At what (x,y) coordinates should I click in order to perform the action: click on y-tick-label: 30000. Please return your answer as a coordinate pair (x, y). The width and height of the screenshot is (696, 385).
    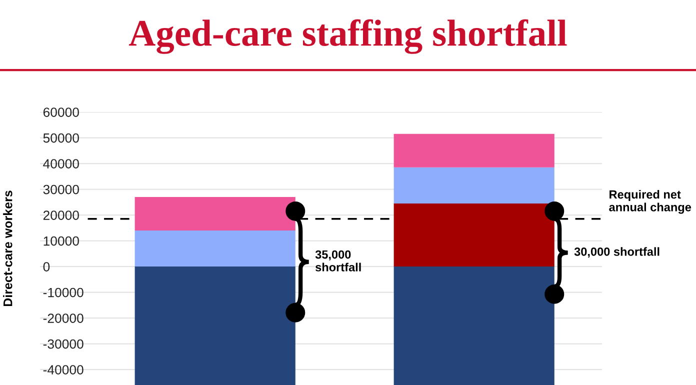
    Looking at the image, I should click on (61, 189).